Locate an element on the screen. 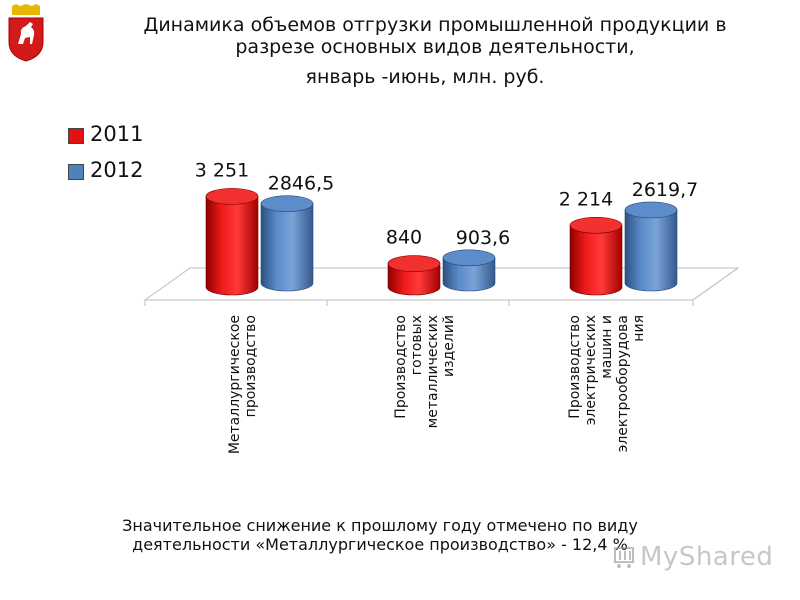 This screenshot has width=800, height=600. category-label-3-line5: ния is located at coordinates (639, 328).